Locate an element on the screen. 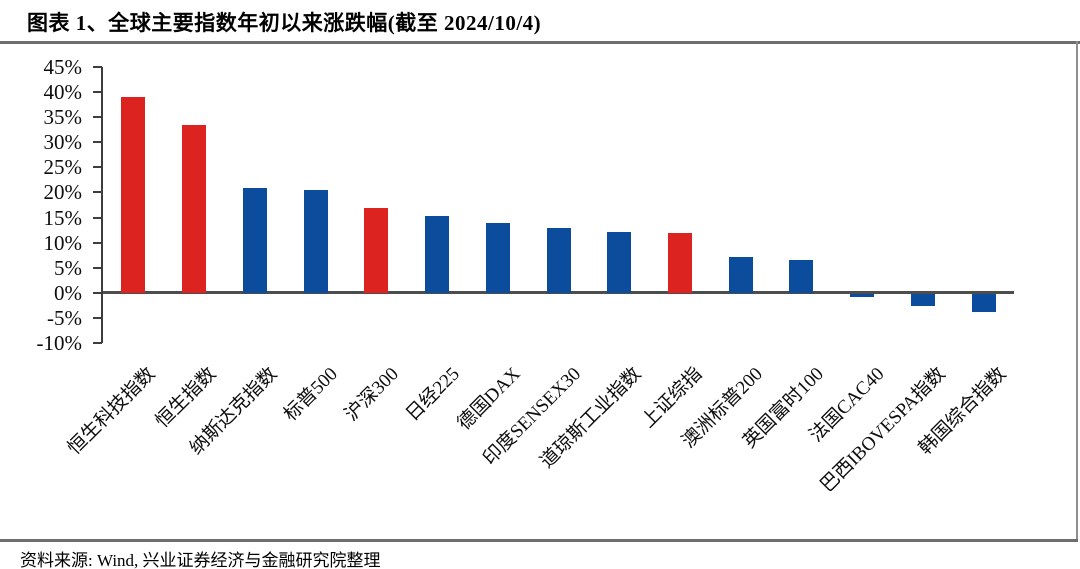  y-tick-label: 10% is located at coordinates (63, 242).